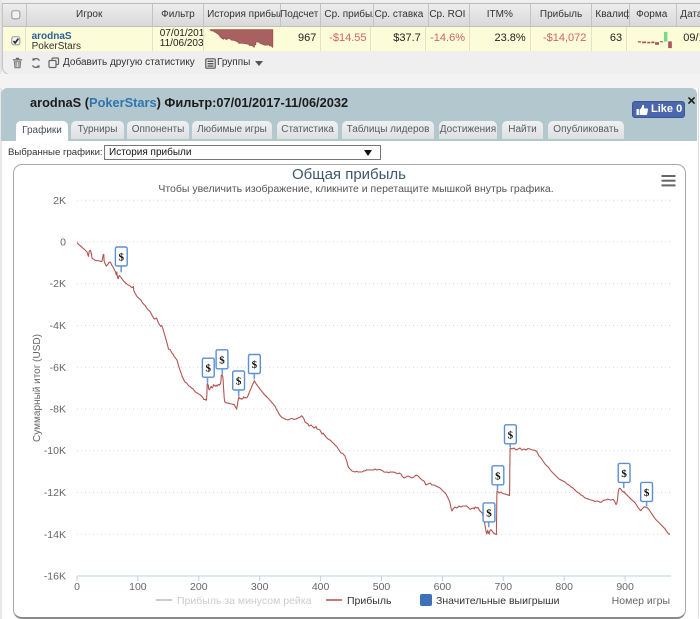 The image size is (700, 619). What do you see at coordinates (58, 326) in the screenshot?
I see `svg-text: -4K` at bounding box center [58, 326].